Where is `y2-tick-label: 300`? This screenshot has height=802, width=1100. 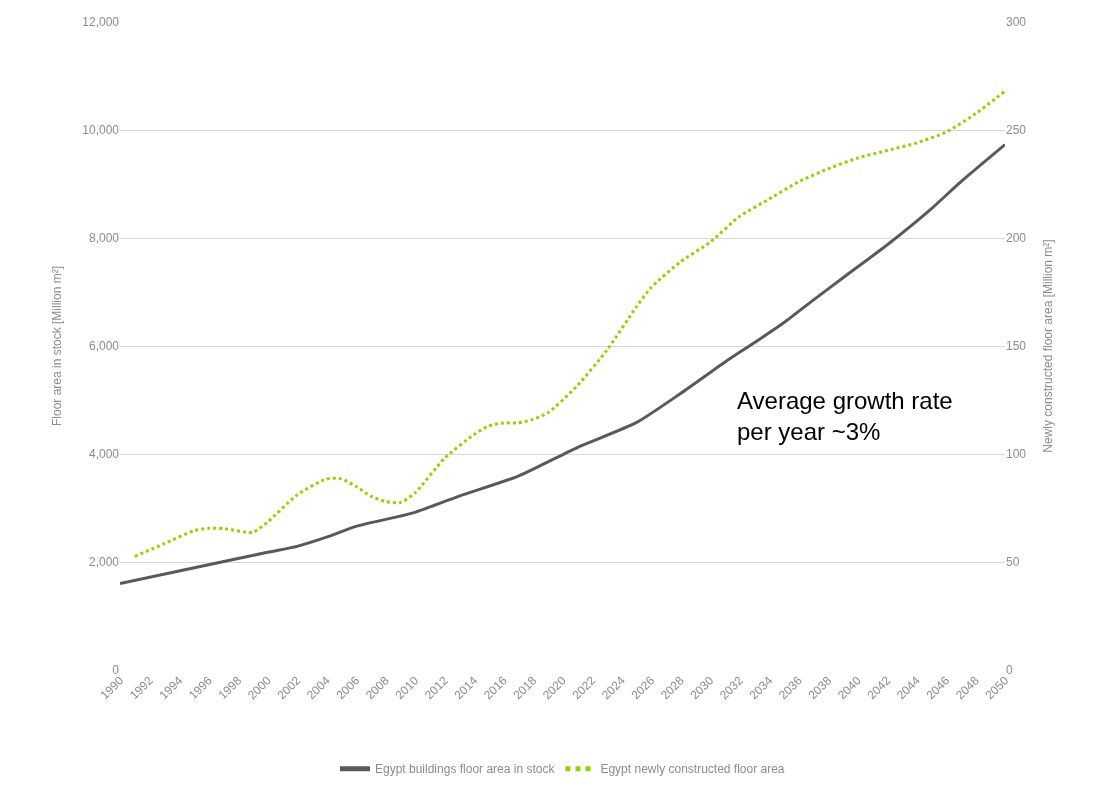
y2-tick-label: 300 is located at coordinates (1016, 22).